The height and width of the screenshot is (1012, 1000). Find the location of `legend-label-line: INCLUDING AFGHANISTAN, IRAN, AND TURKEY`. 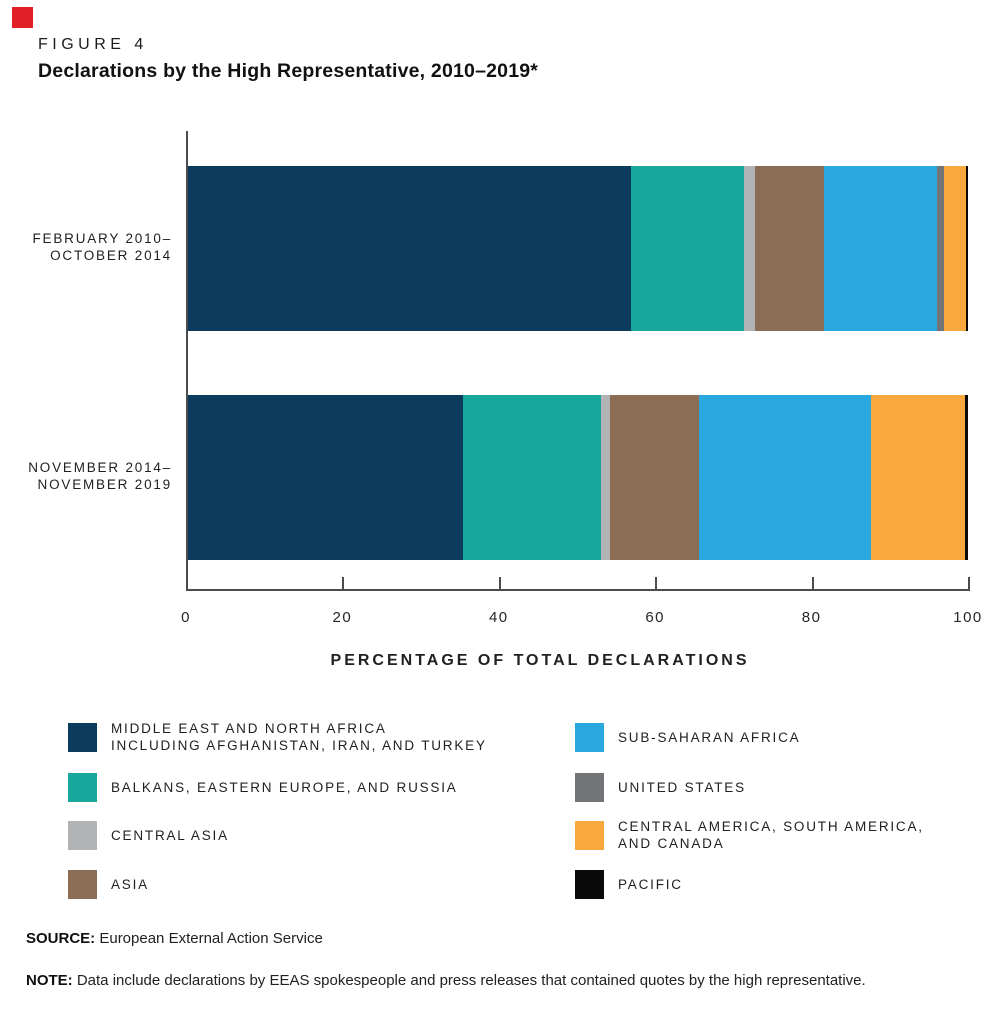

legend-label-line: INCLUDING AFGHANISTAN, IRAN, AND TURKEY is located at coordinates (299, 745).